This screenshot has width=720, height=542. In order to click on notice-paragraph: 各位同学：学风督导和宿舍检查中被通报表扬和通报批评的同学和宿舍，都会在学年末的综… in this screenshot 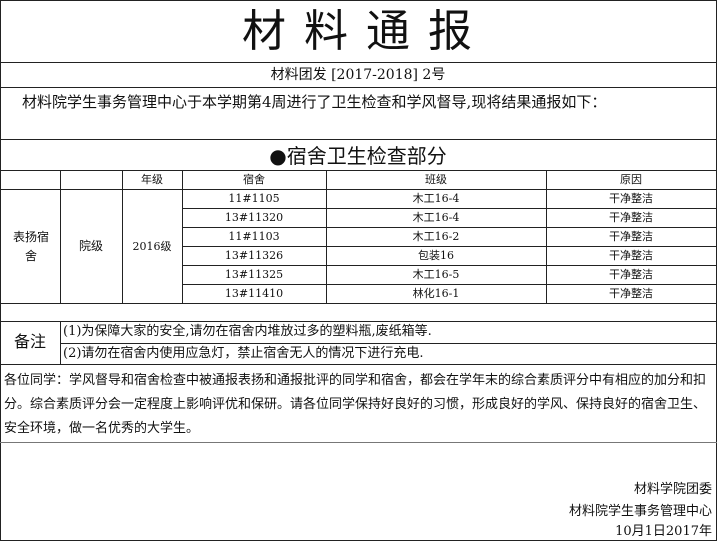, I will do `click(355, 404)`.